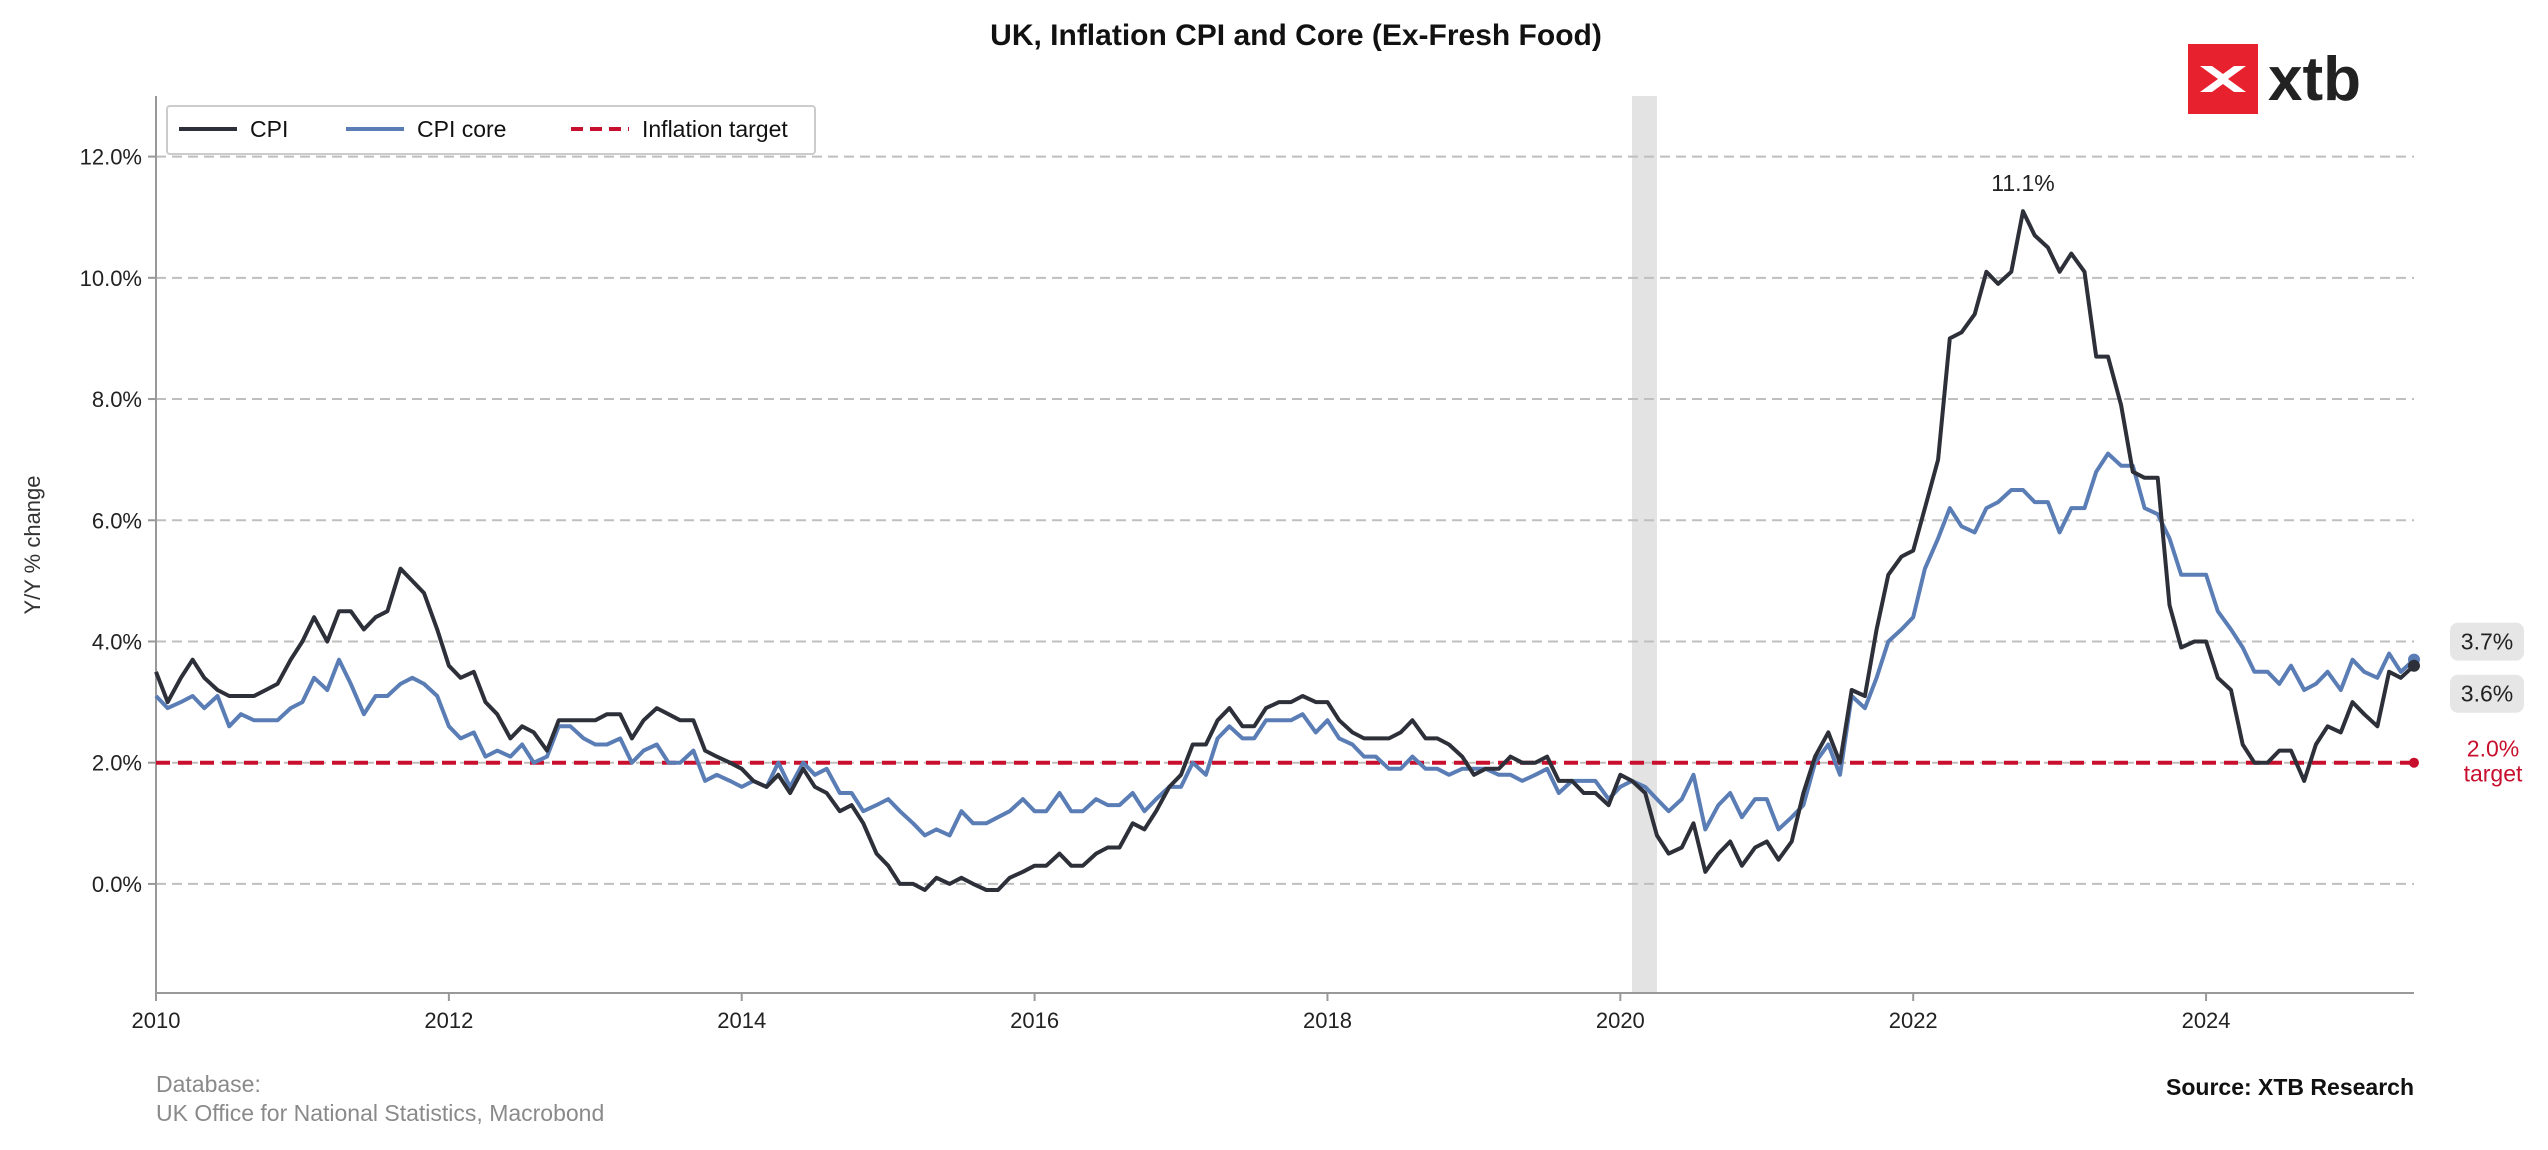  I want to click on legend-entry-inflation-target: Inflation target, so click(715, 129).